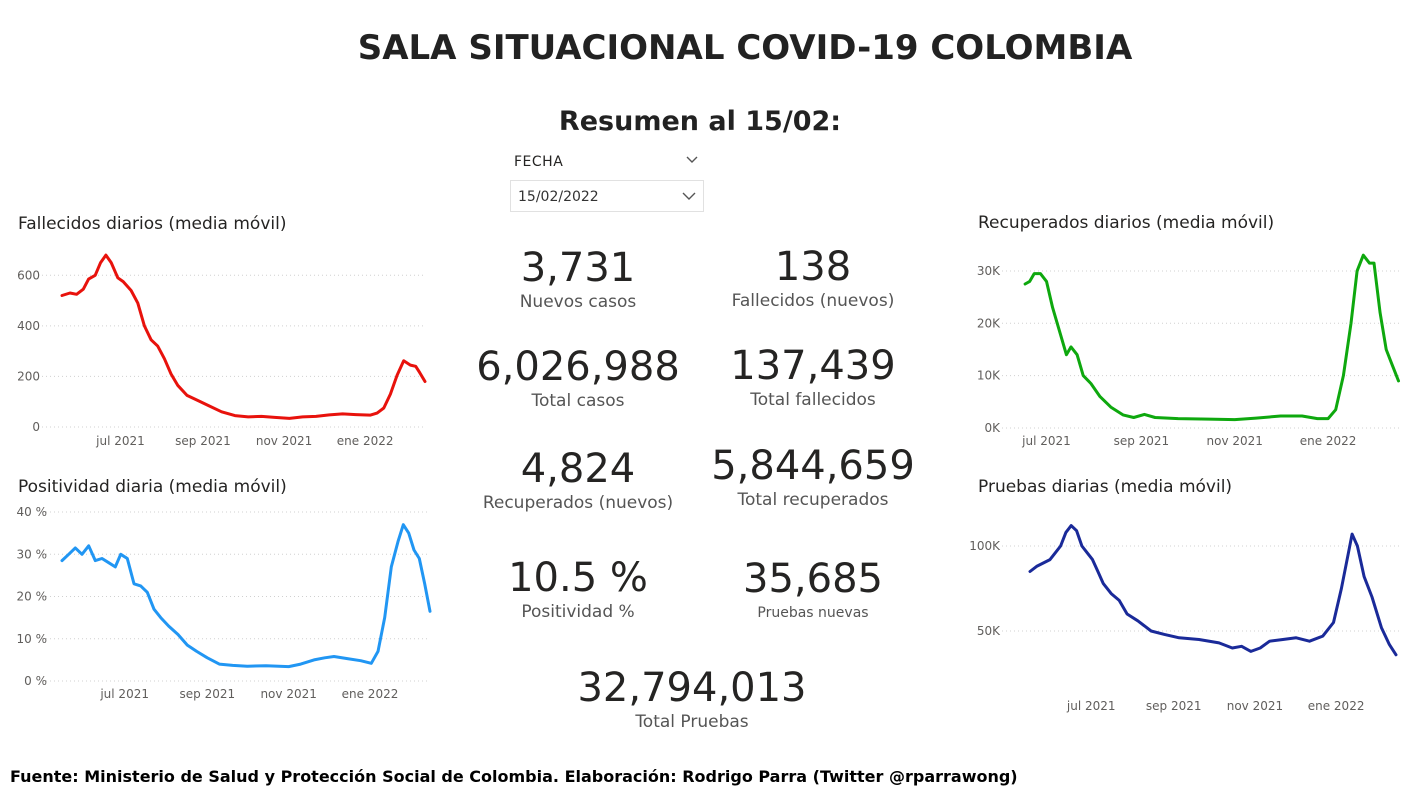 The height and width of the screenshot is (793, 1427). I want to click on kpi-total-pruebas: 32,794,013 Total Pruebas, so click(692, 699).